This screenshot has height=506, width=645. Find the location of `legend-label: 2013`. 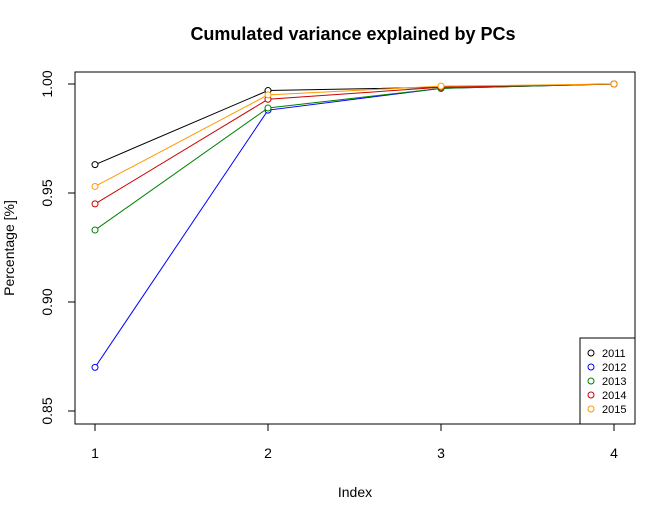

legend-label: 2013 is located at coordinates (614, 382).